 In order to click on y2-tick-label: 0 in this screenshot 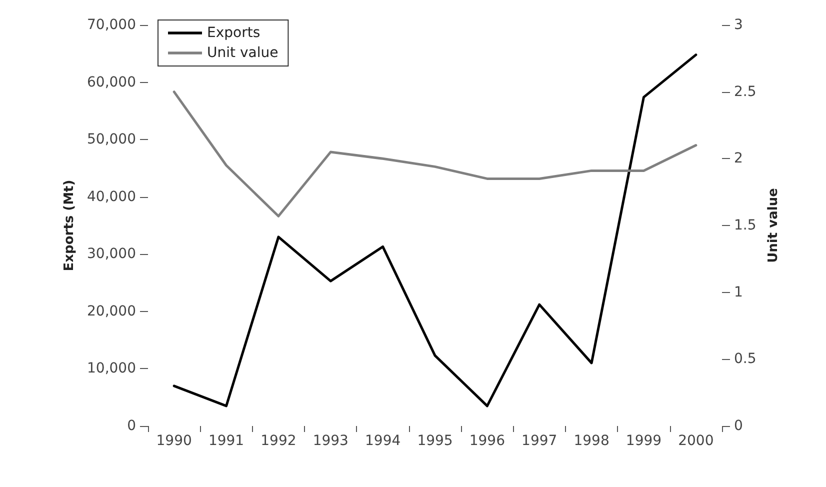, I will do `click(738, 426)`.